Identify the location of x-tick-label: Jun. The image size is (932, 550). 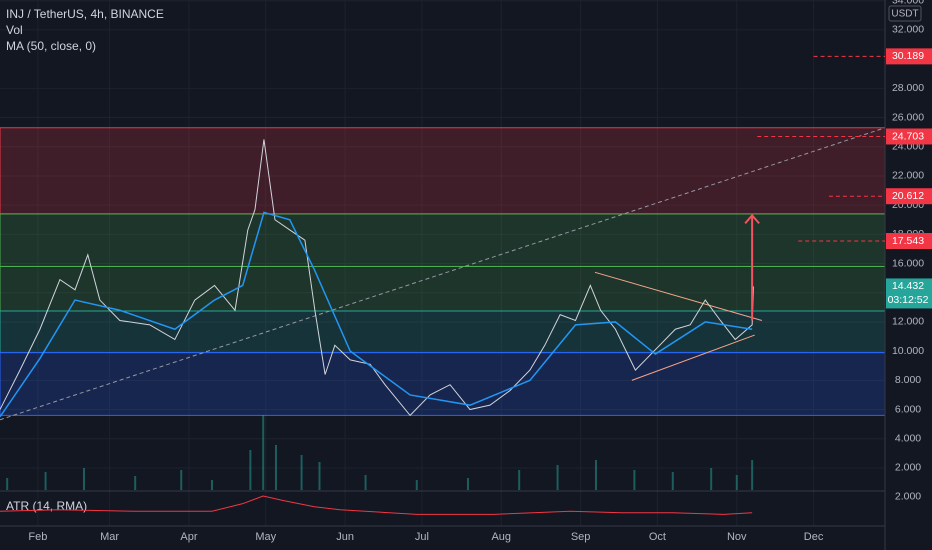
(345, 537).